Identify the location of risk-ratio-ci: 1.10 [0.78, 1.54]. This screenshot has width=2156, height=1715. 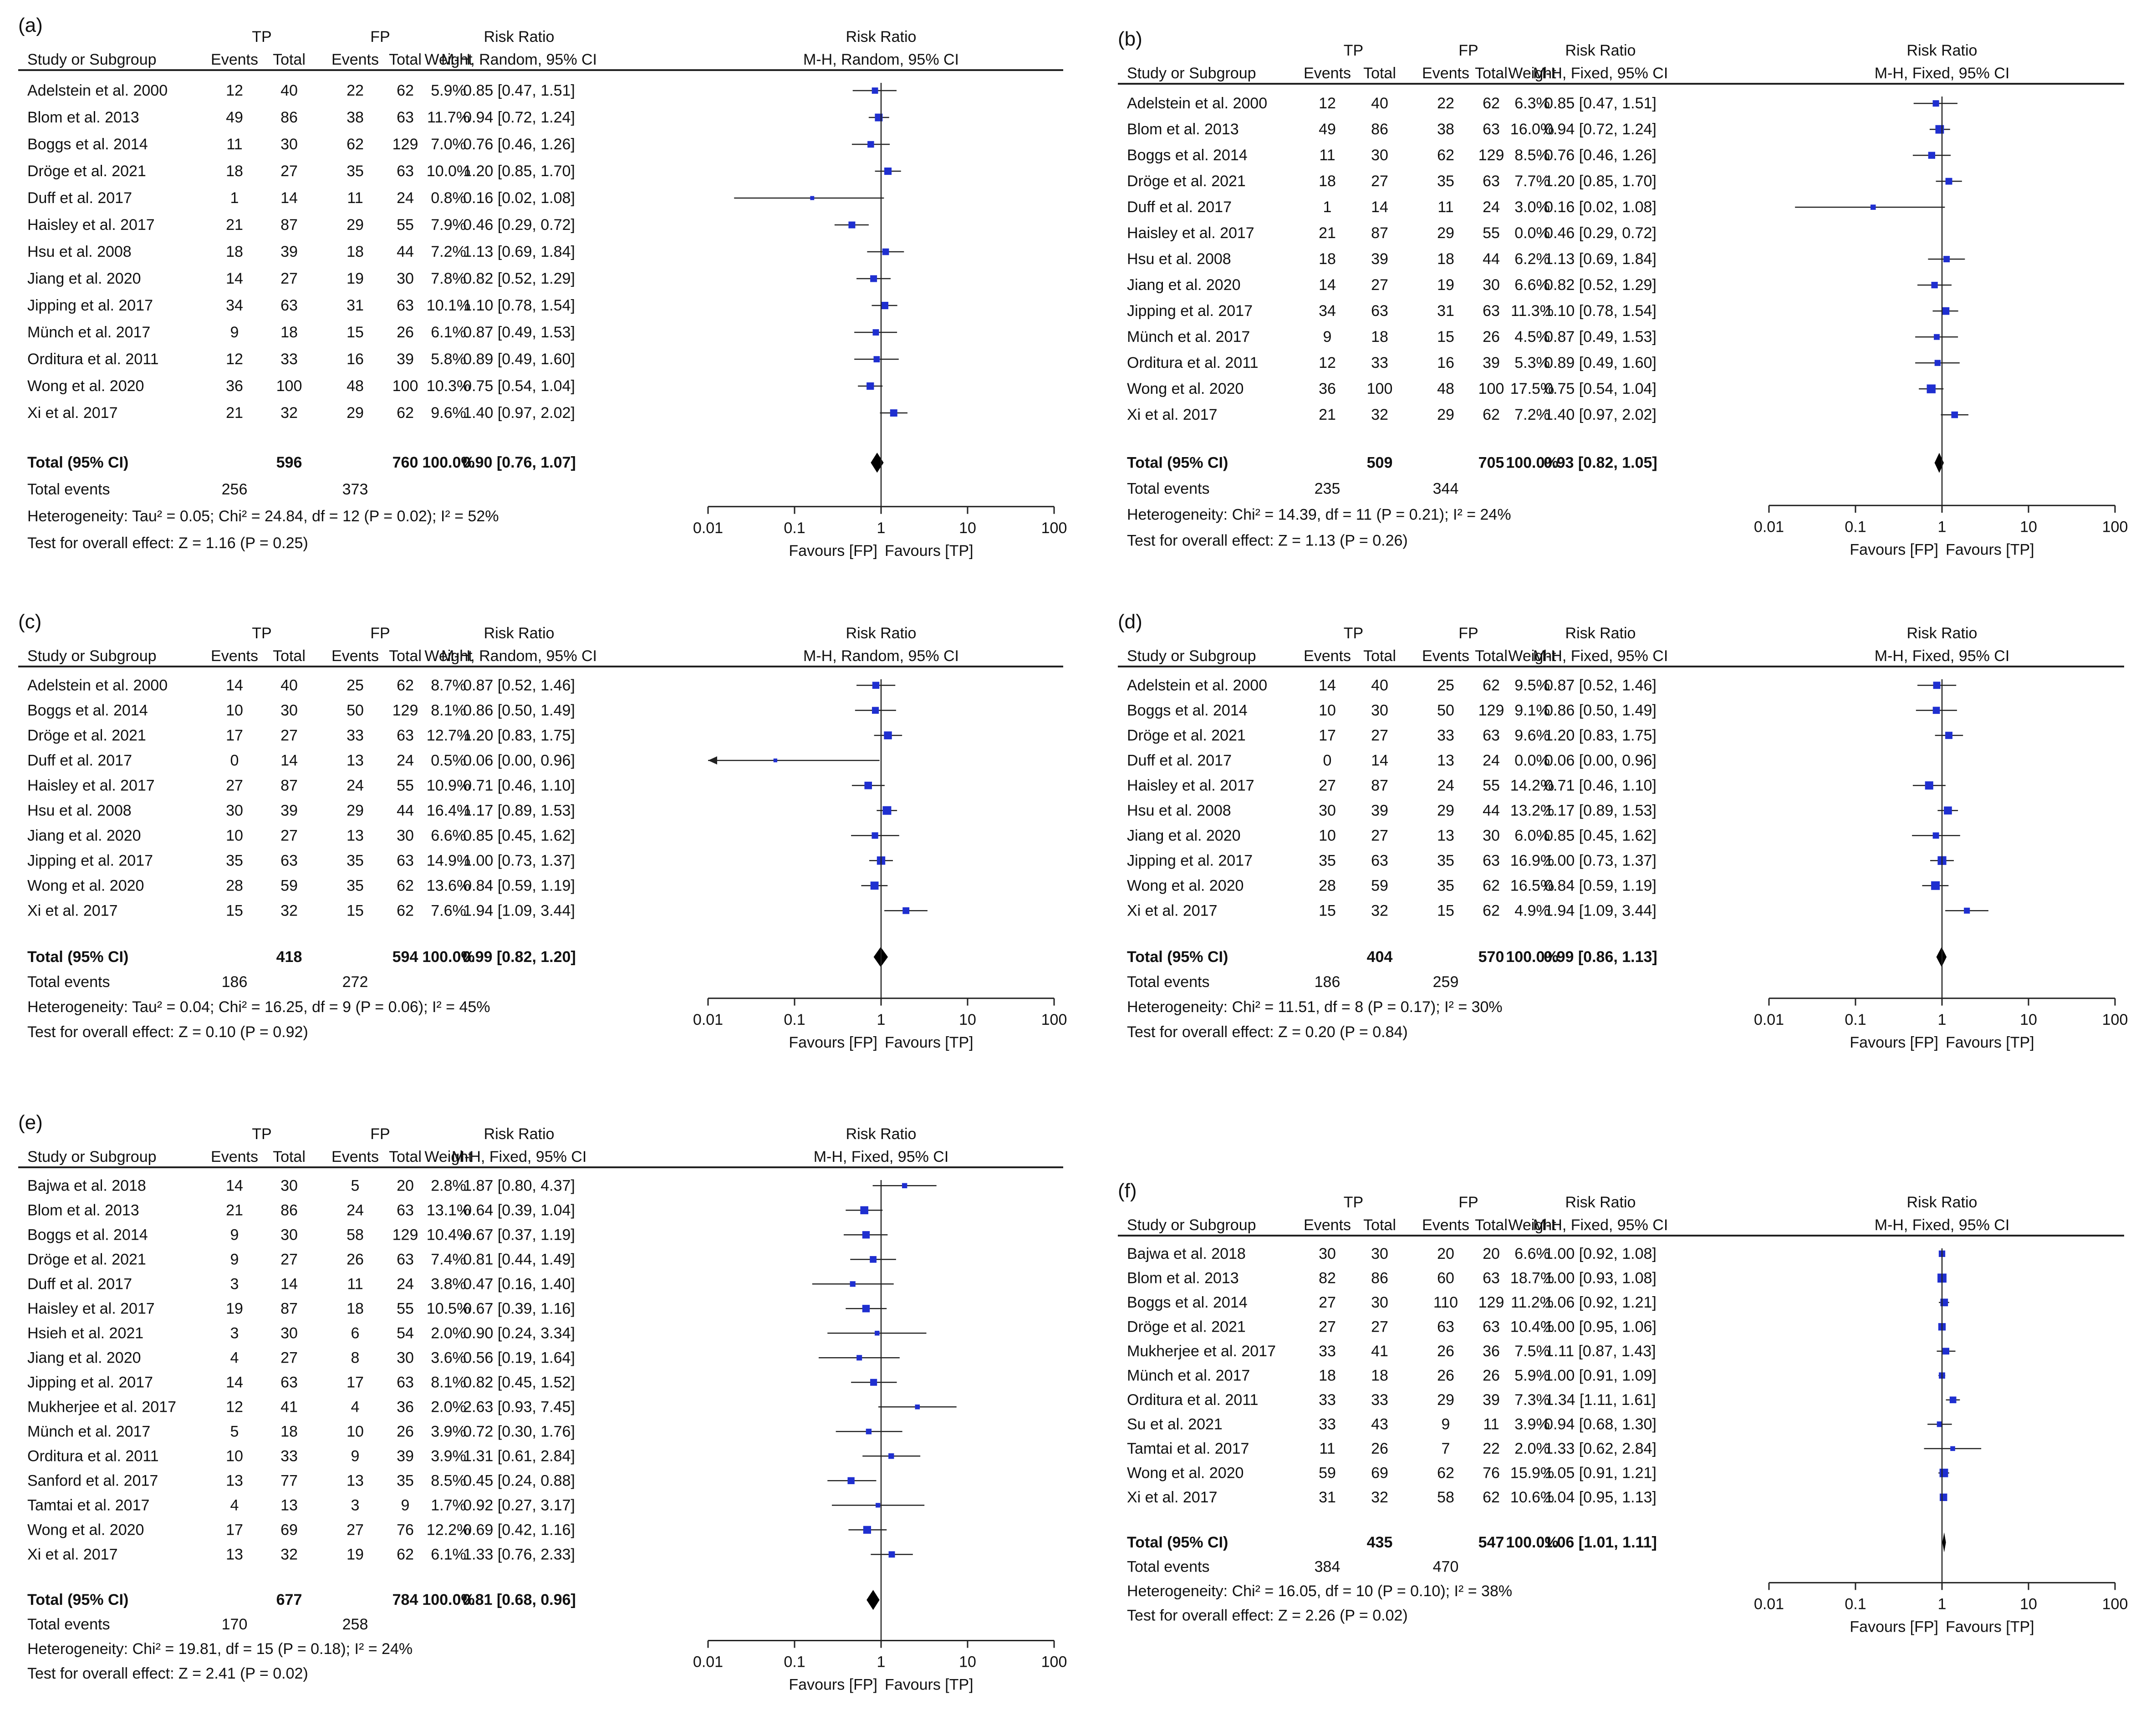
(1600, 311).